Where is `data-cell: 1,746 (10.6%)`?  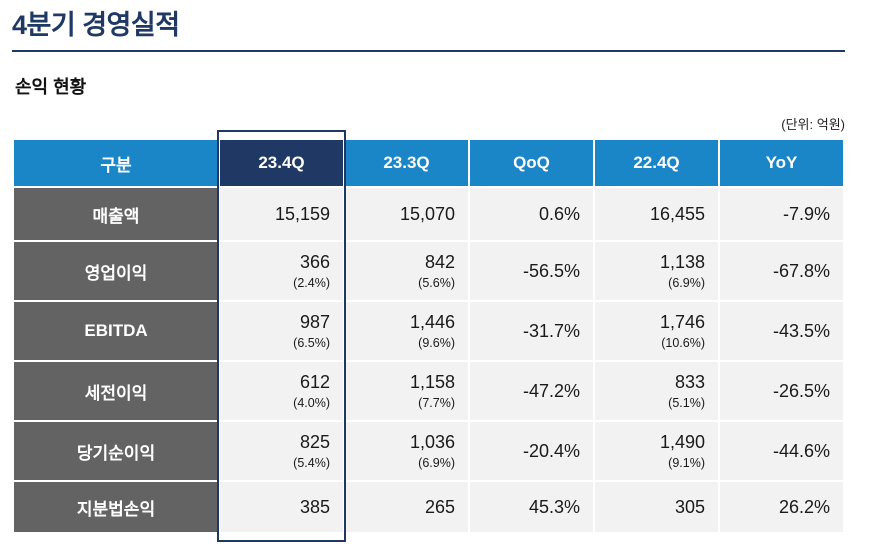 data-cell: 1,746 (10.6%) is located at coordinates (656, 331).